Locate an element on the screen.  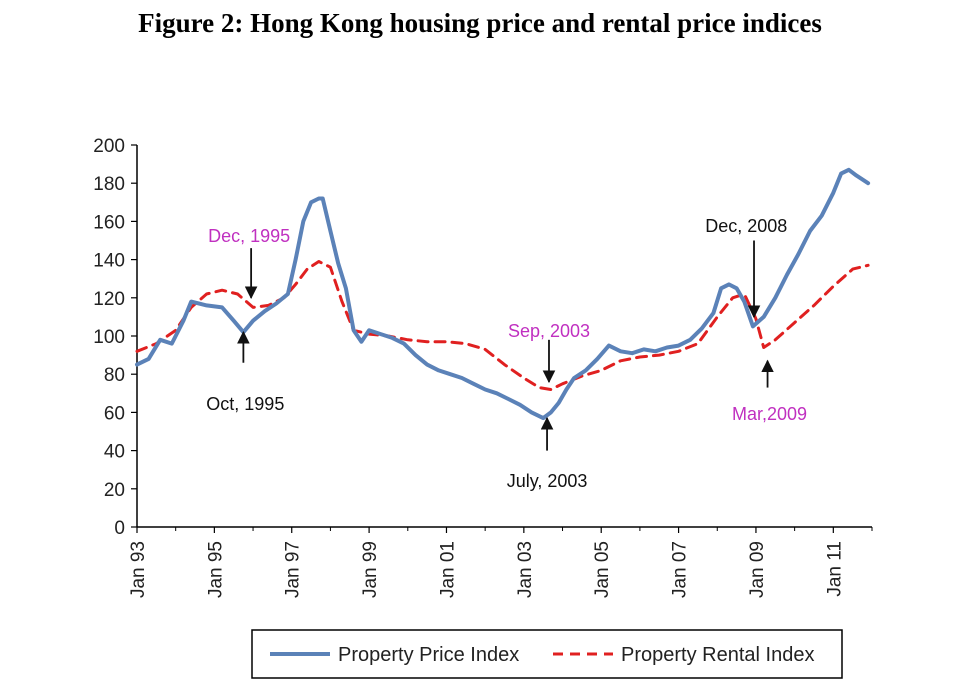
x-tick-label: Jan 11 is located at coordinates (834, 569).